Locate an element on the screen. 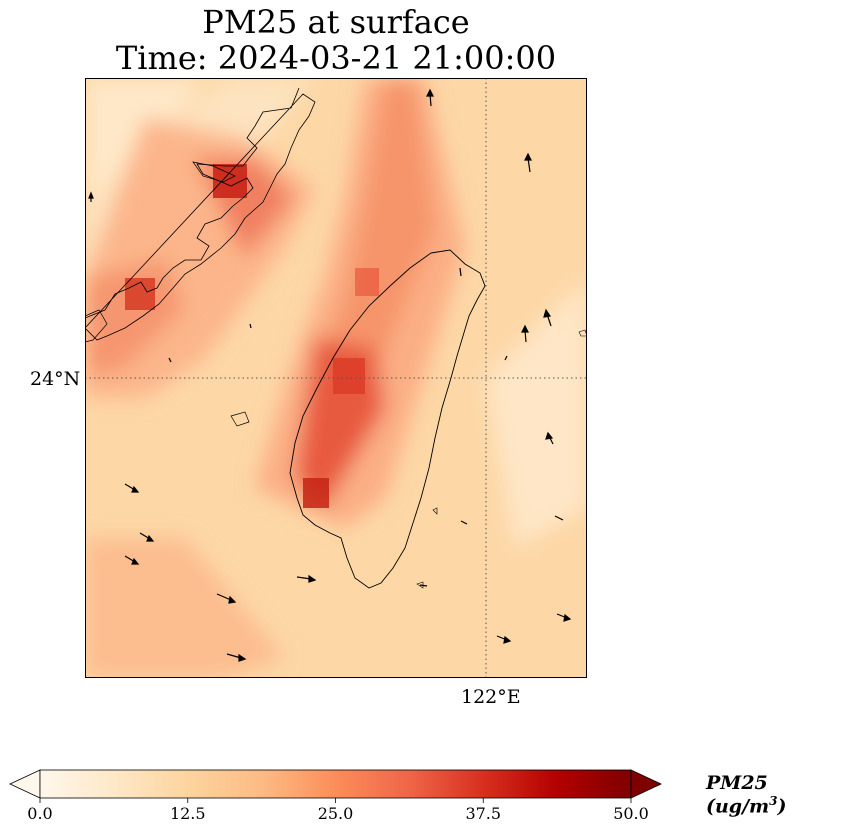 This screenshot has height=836, width=843. colorbar-label-main: PM25 (ug/m is located at coordinates (738, 795).